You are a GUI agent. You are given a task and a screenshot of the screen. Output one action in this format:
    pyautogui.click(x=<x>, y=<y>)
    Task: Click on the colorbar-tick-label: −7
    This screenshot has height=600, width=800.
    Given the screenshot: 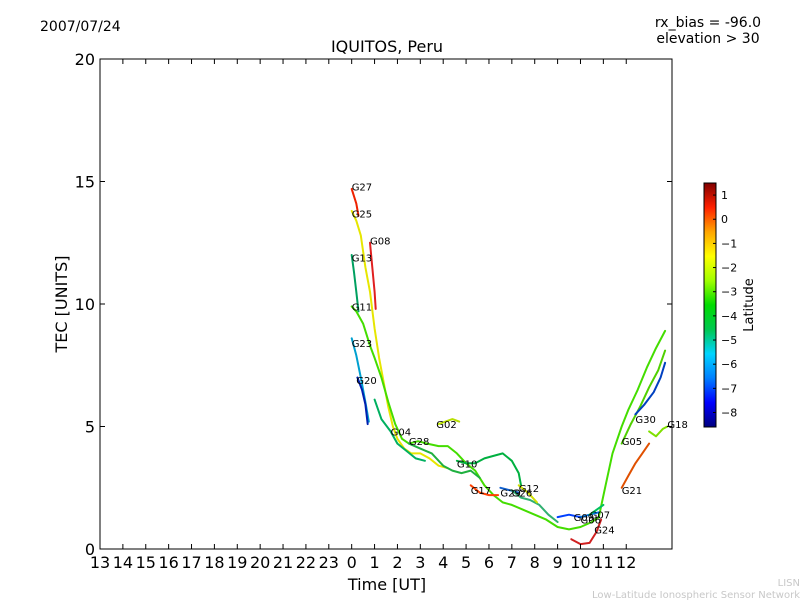 What is the action you would take?
    pyautogui.click(x=729, y=388)
    